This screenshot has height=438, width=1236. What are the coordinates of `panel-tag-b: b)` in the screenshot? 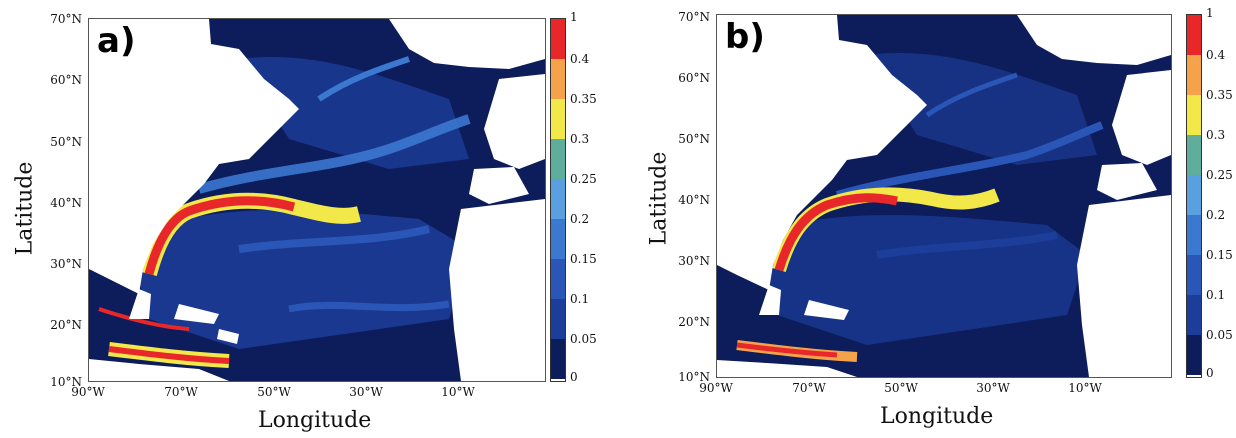 It's located at (745, 37).